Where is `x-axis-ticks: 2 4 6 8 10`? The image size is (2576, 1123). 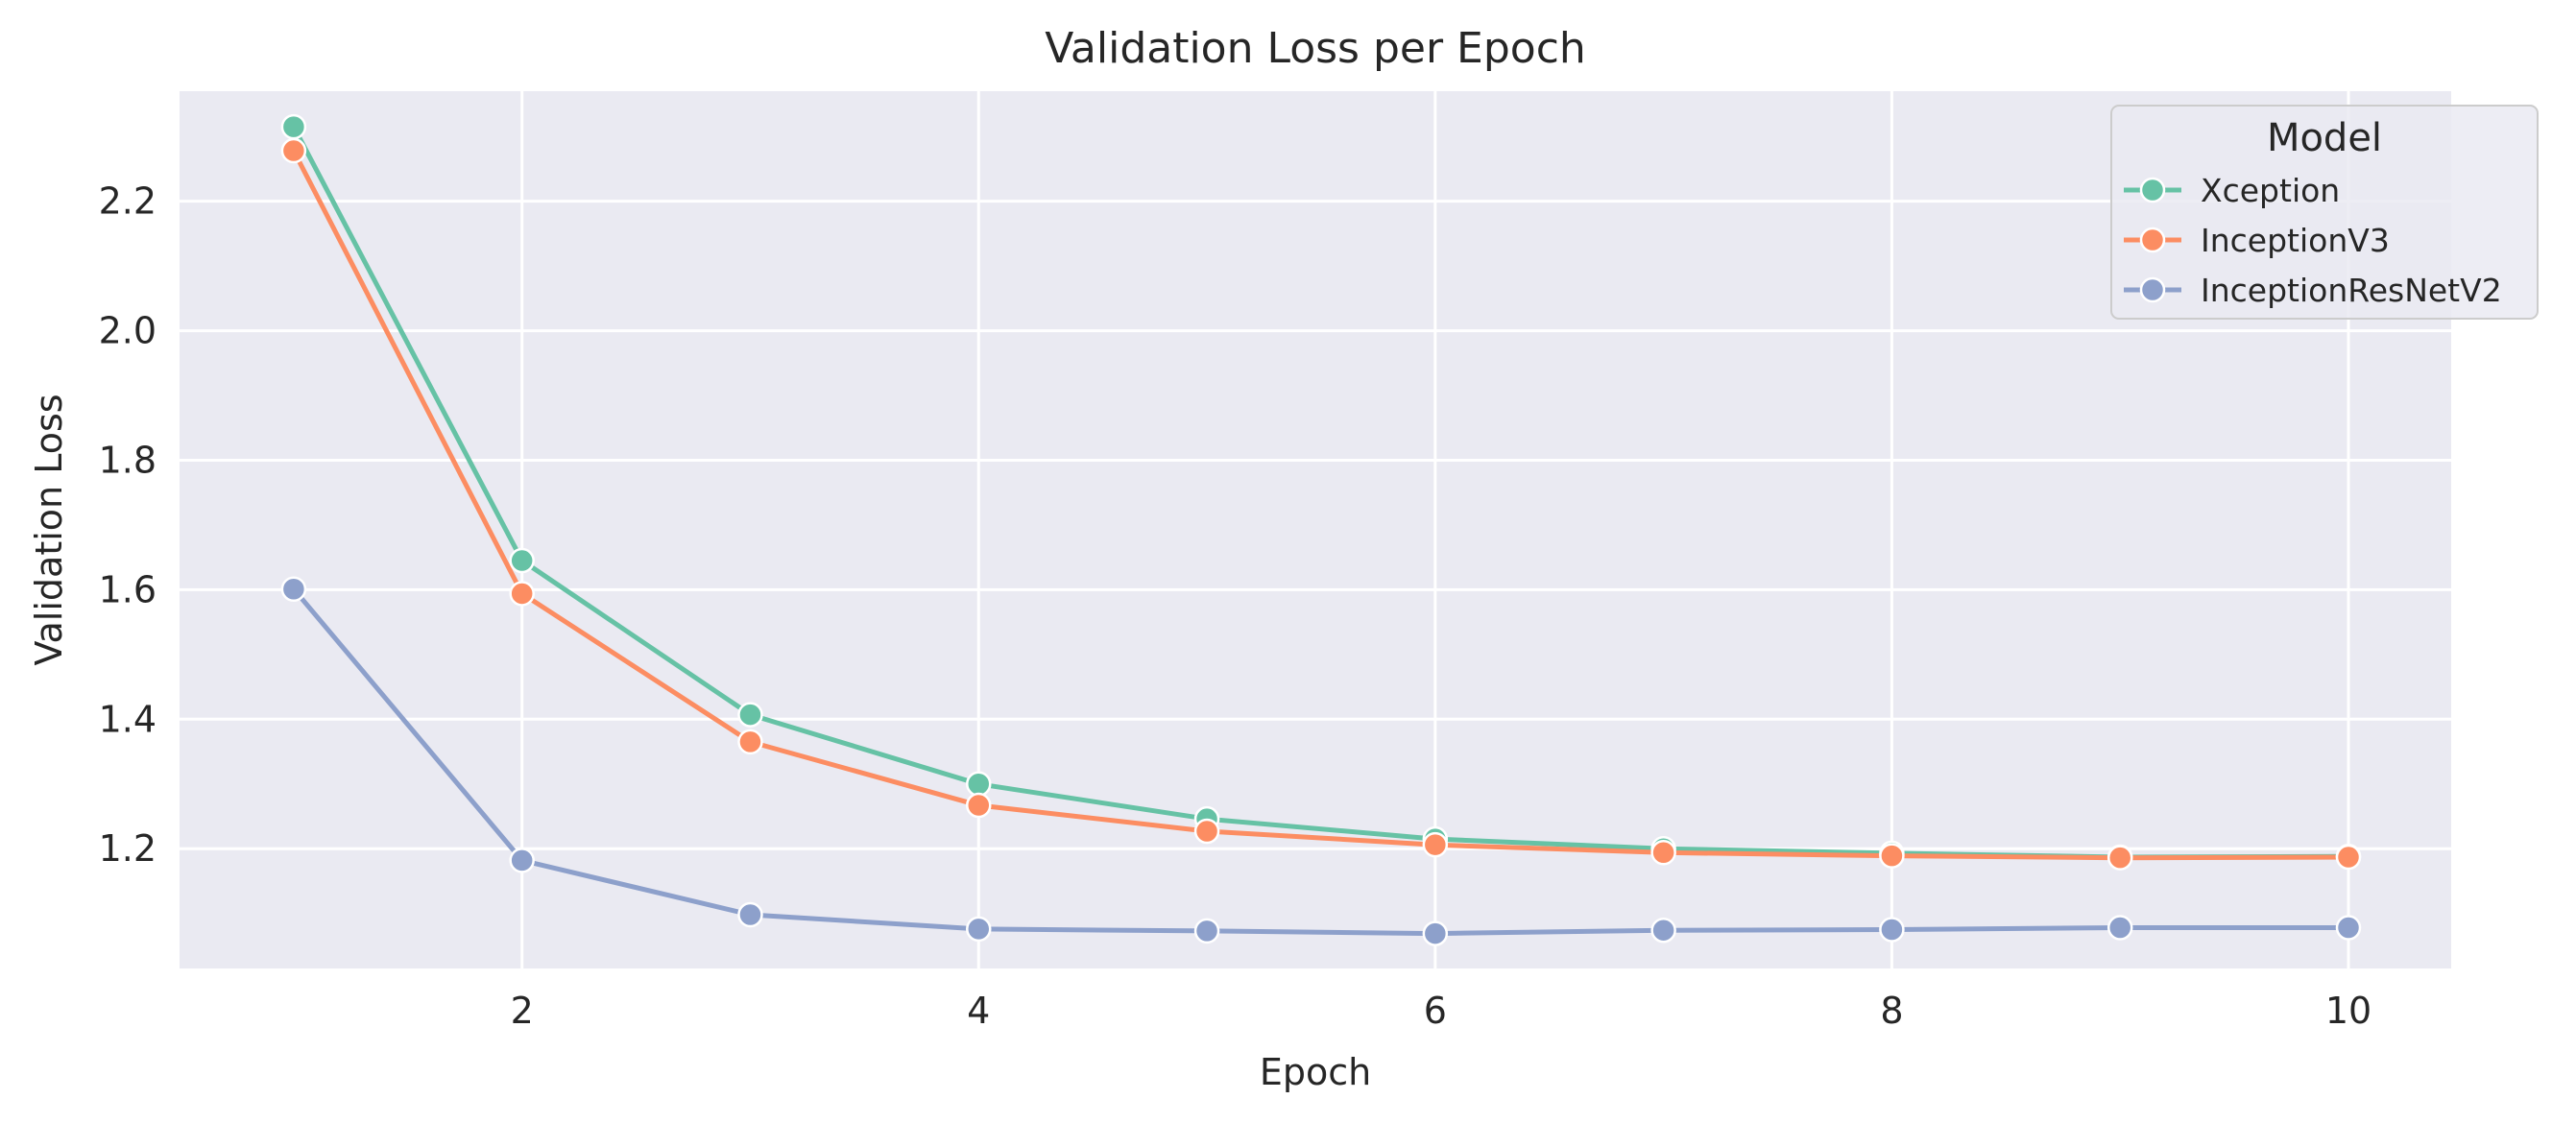 x-axis-ticks: 2 4 6 8 10 is located at coordinates (1441, 1011).